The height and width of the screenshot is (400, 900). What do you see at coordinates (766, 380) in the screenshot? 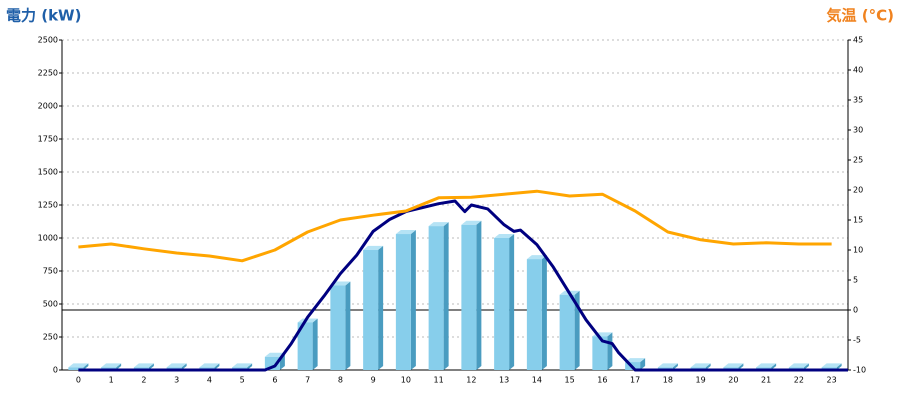
I see `x-tick-label: 21` at bounding box center [766, 380].